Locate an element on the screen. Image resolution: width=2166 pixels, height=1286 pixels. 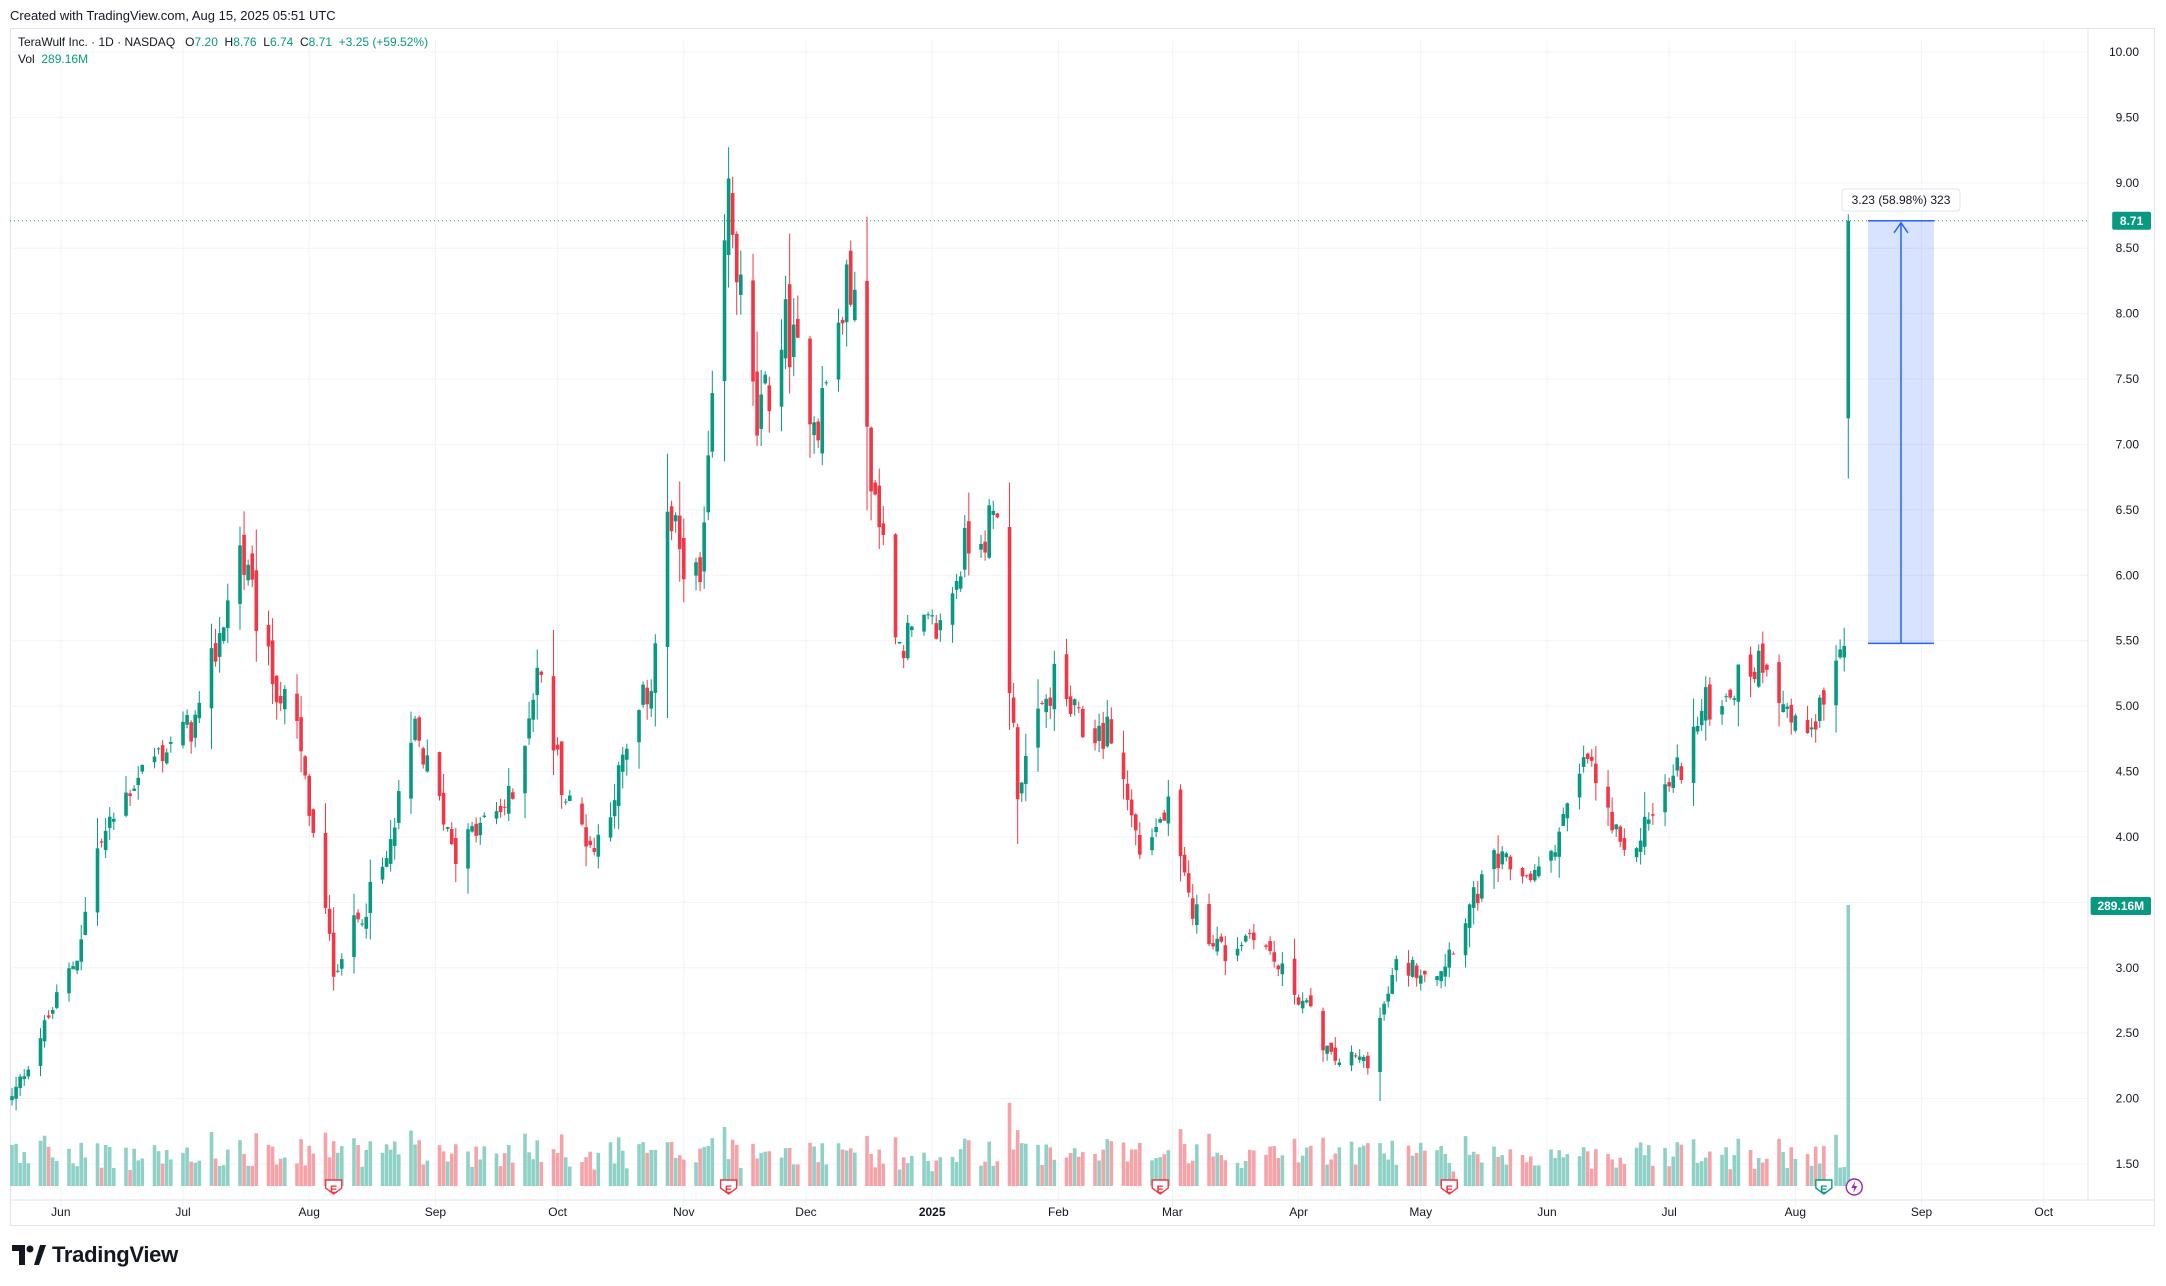
measure-arrow-head is located at coordinates (1901, 227).